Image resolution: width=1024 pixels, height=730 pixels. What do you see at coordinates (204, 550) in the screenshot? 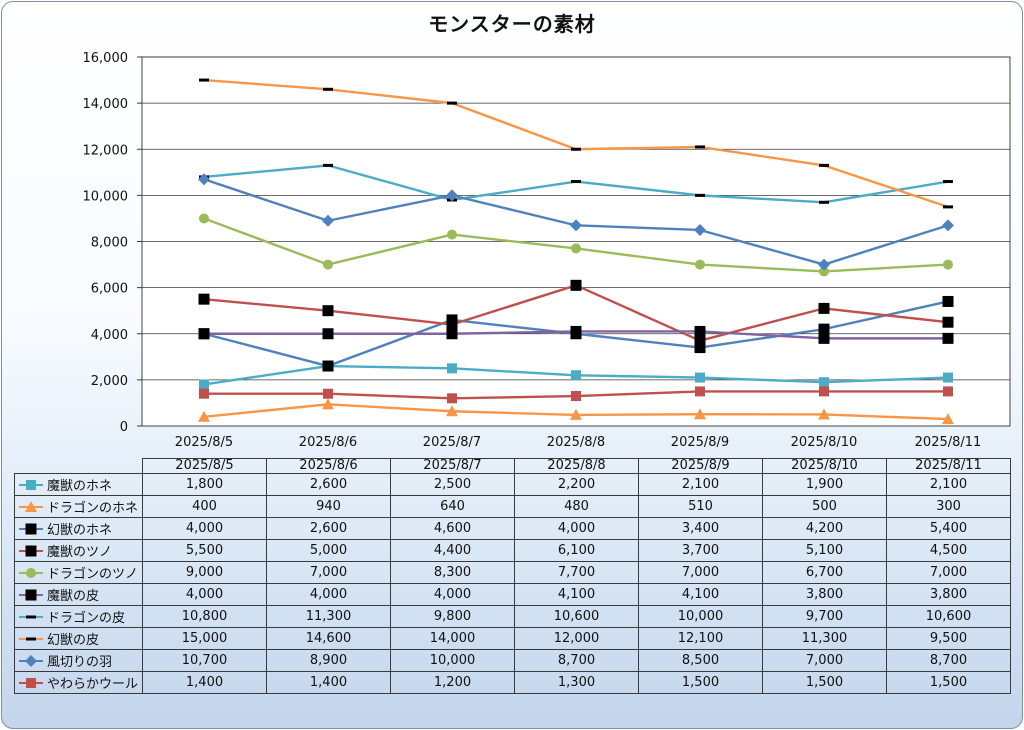
I see `table-value-cell: 5,500` at bounding box center [204, 550].